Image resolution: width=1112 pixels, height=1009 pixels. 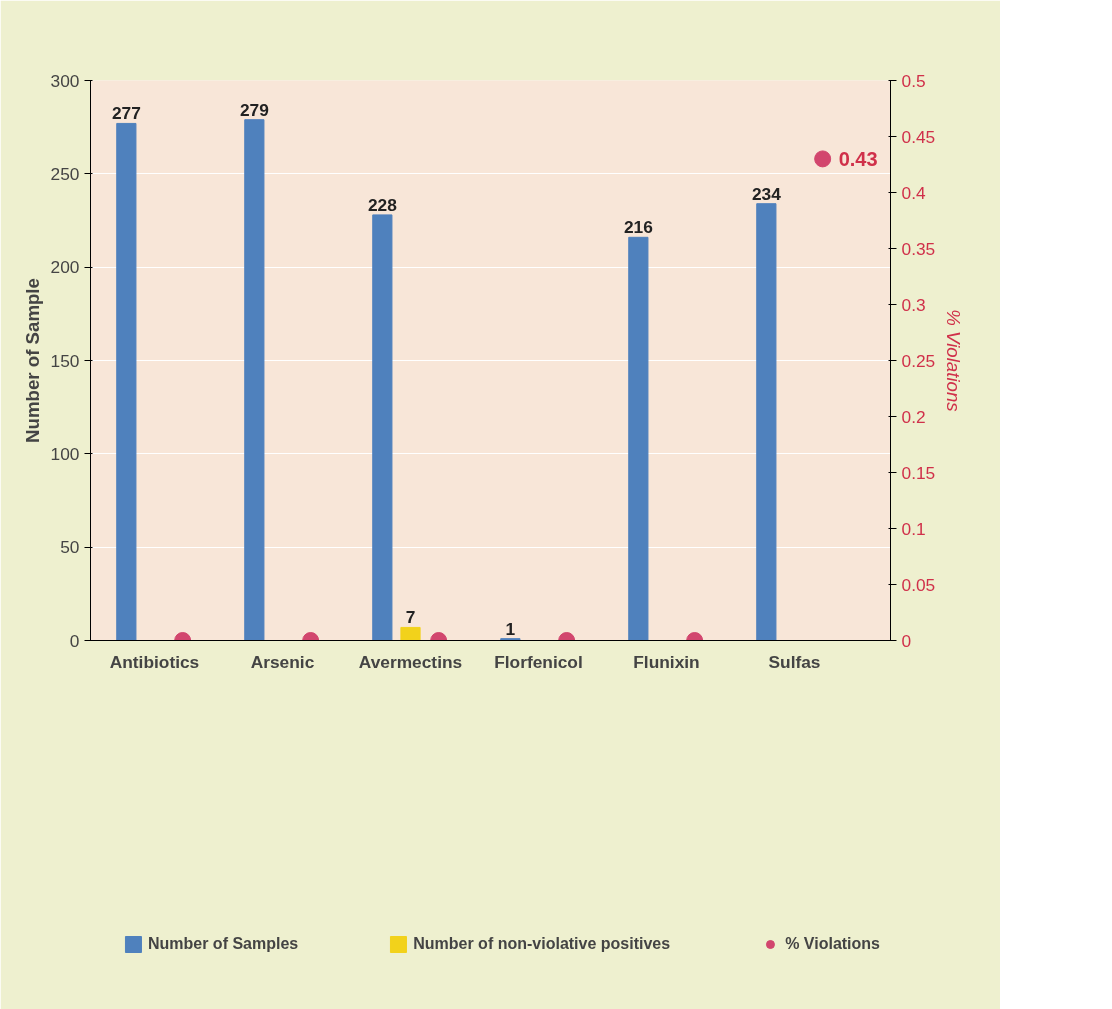 I want to click on x-tick-label: Florfenicol, so click(x=538, y=661).